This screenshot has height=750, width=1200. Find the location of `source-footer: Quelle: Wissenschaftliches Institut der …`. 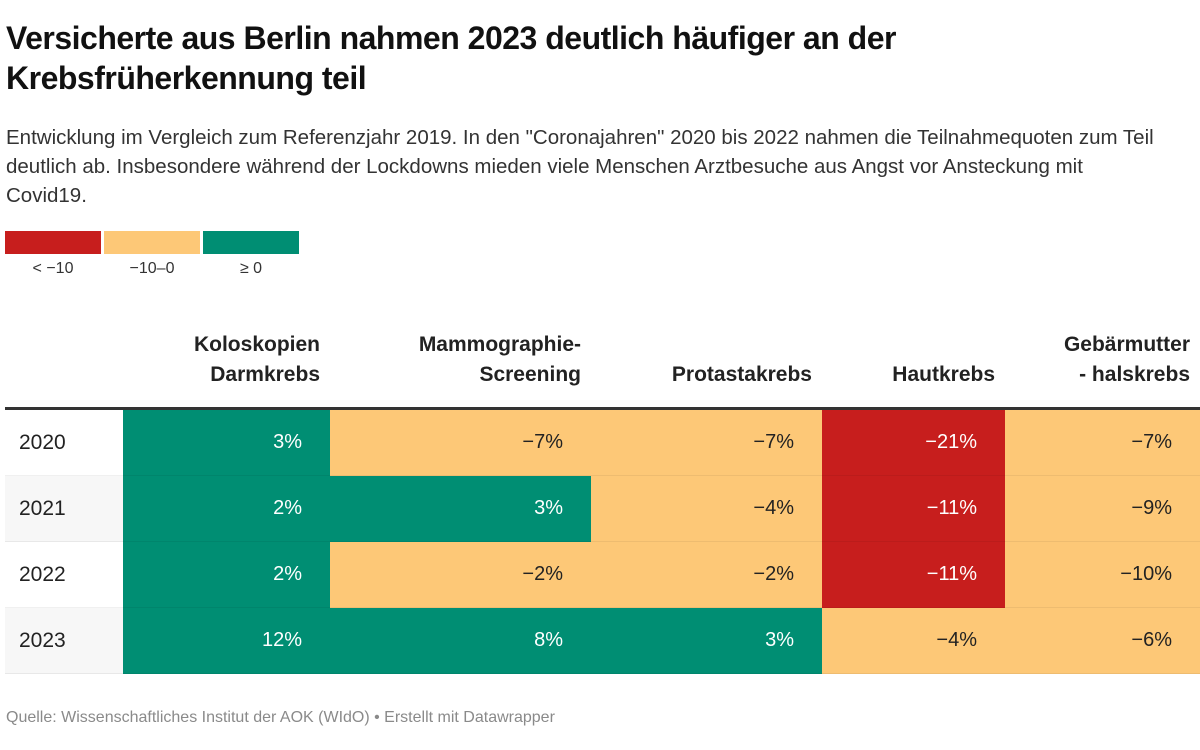

source-footer: Quelle: Wissenschaftliches Institut der … is located at coordinates (280, 717).